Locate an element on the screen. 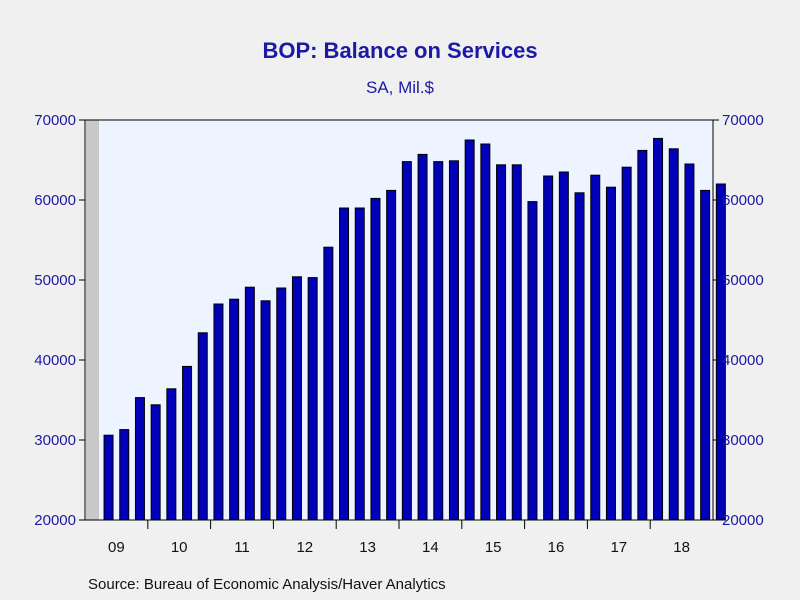 This screenshot has width=800, height=600. x-tick-label: 16 is located at coordinates (556, 547).